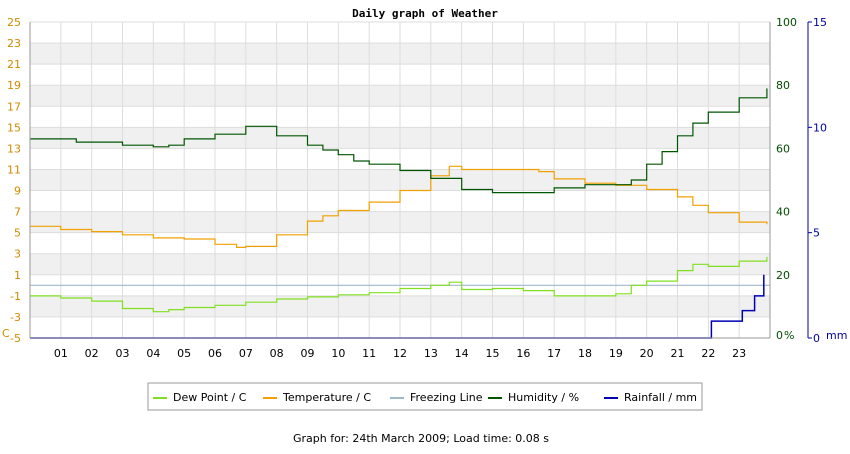 The height and width of the screenshot is (454, 850). Describe the element at coordinates (14, 169) in the screenshot. I see `left-tick-label: 11` at that location.